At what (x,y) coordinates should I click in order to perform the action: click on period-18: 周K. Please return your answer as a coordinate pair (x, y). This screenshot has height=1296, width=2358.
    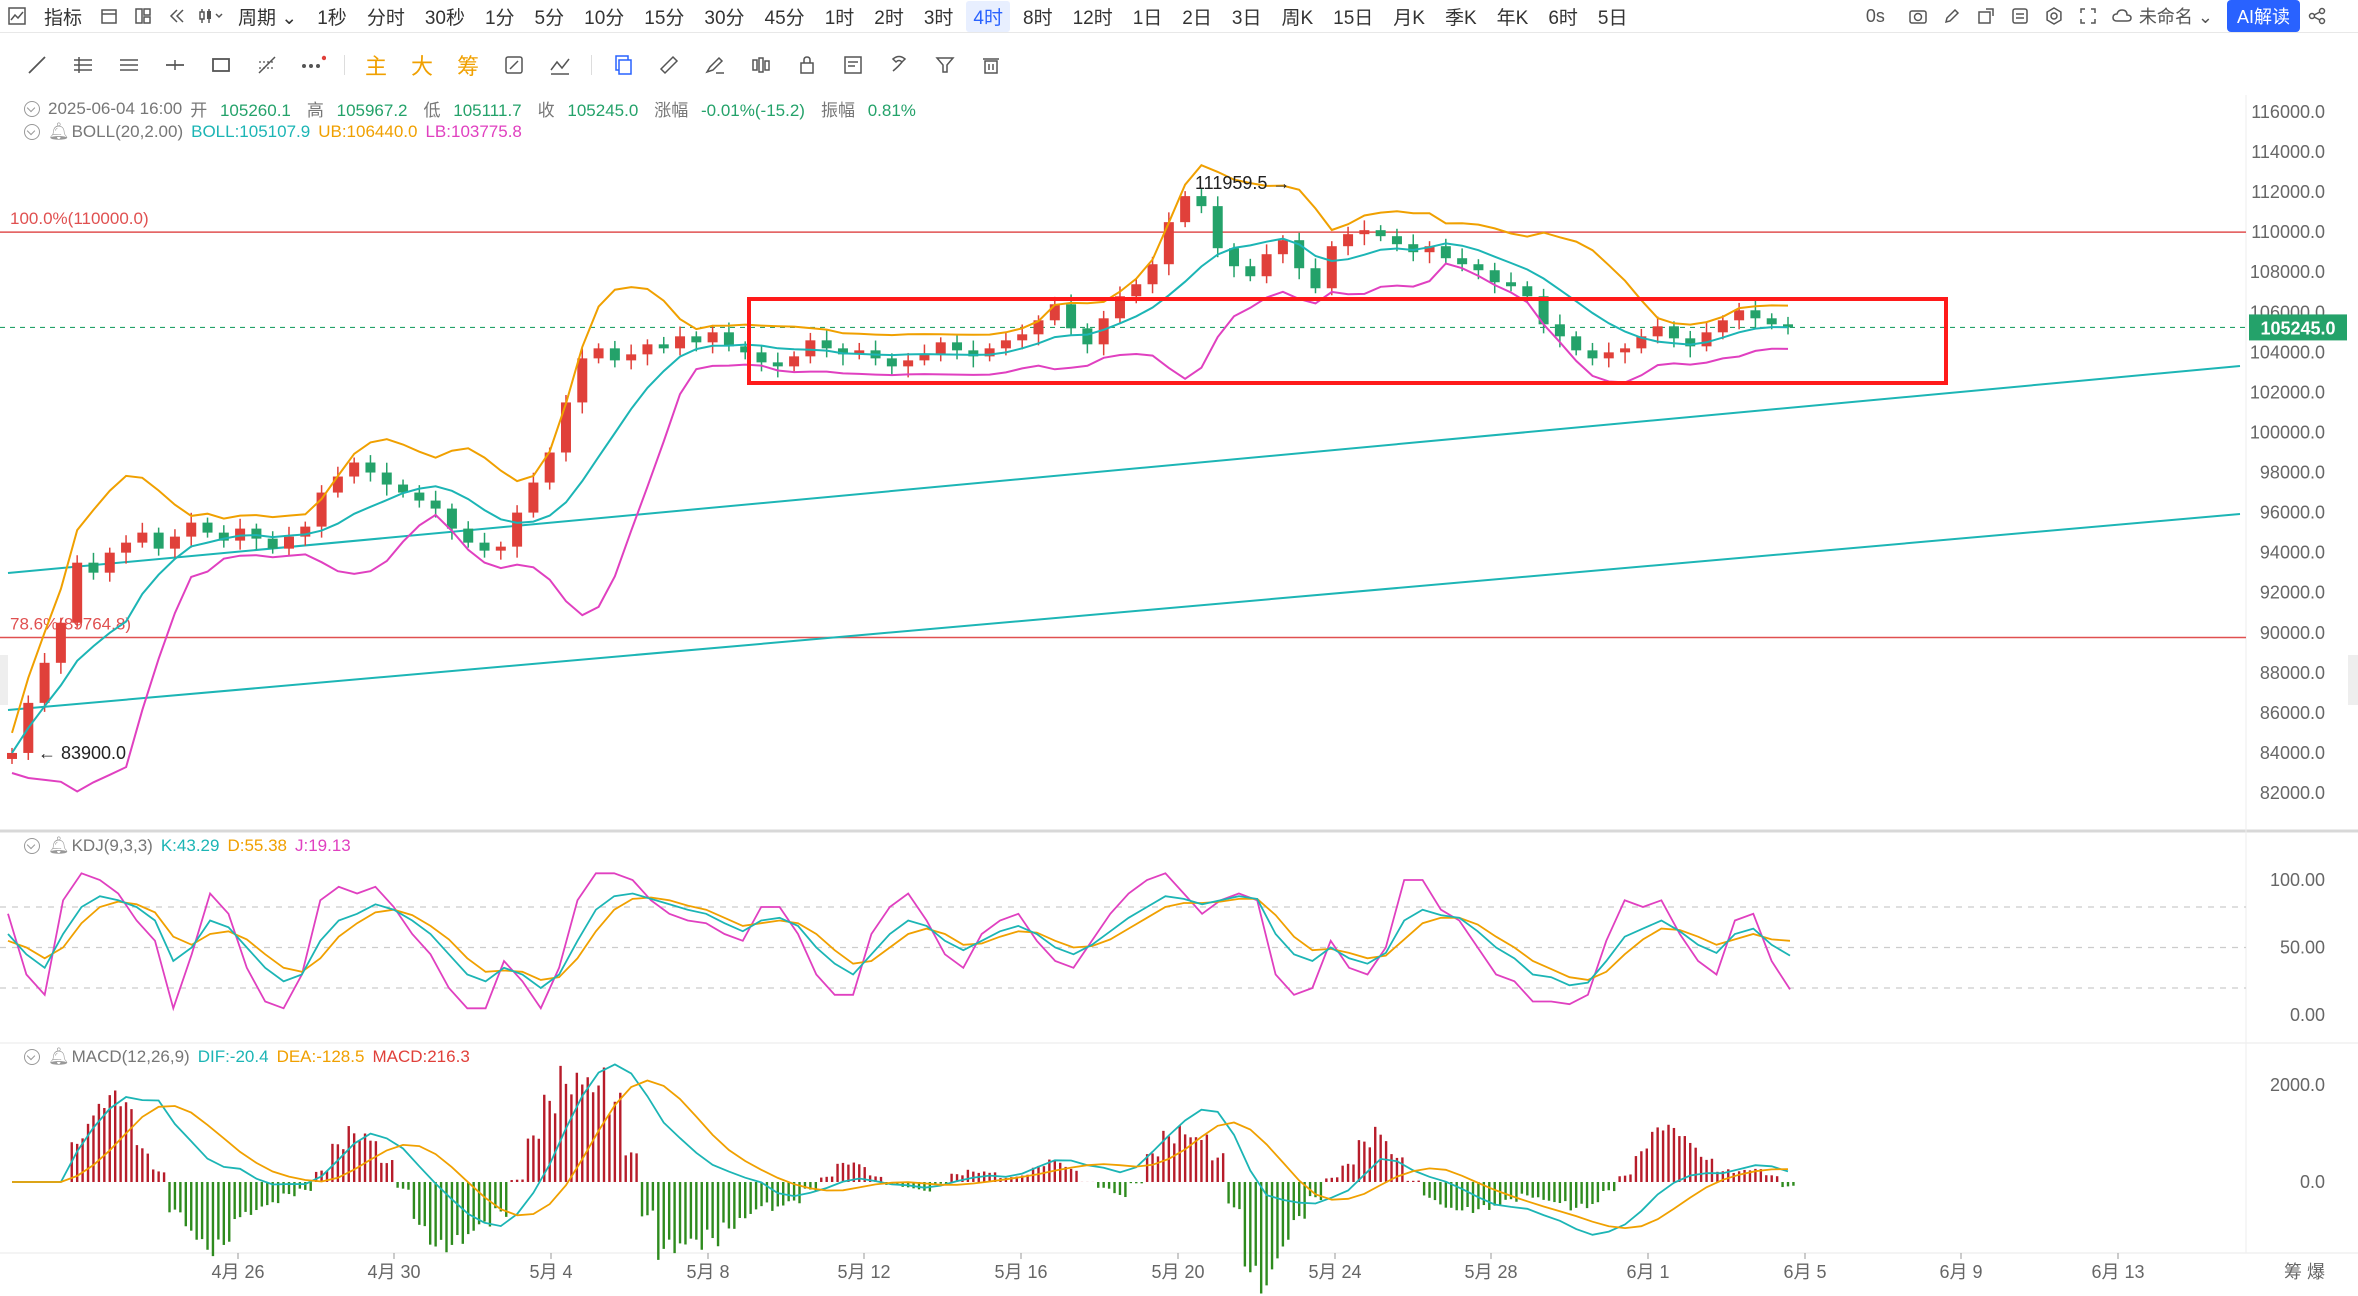
    Looking at the image, I should click on (1297, 18).